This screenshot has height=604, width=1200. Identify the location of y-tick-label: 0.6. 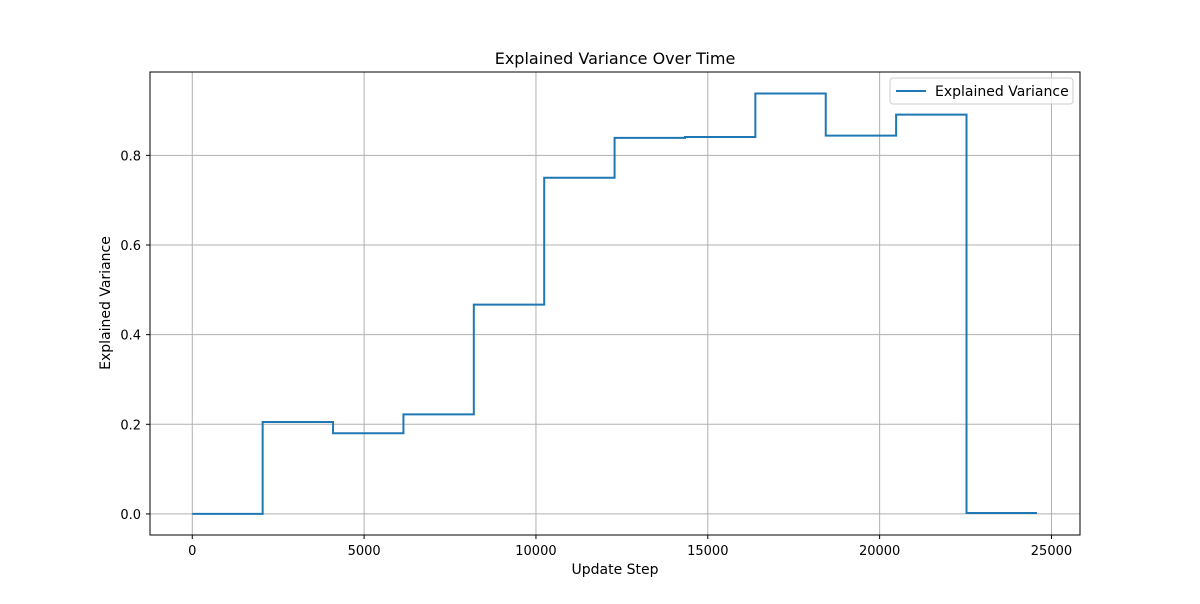
(130, 246).